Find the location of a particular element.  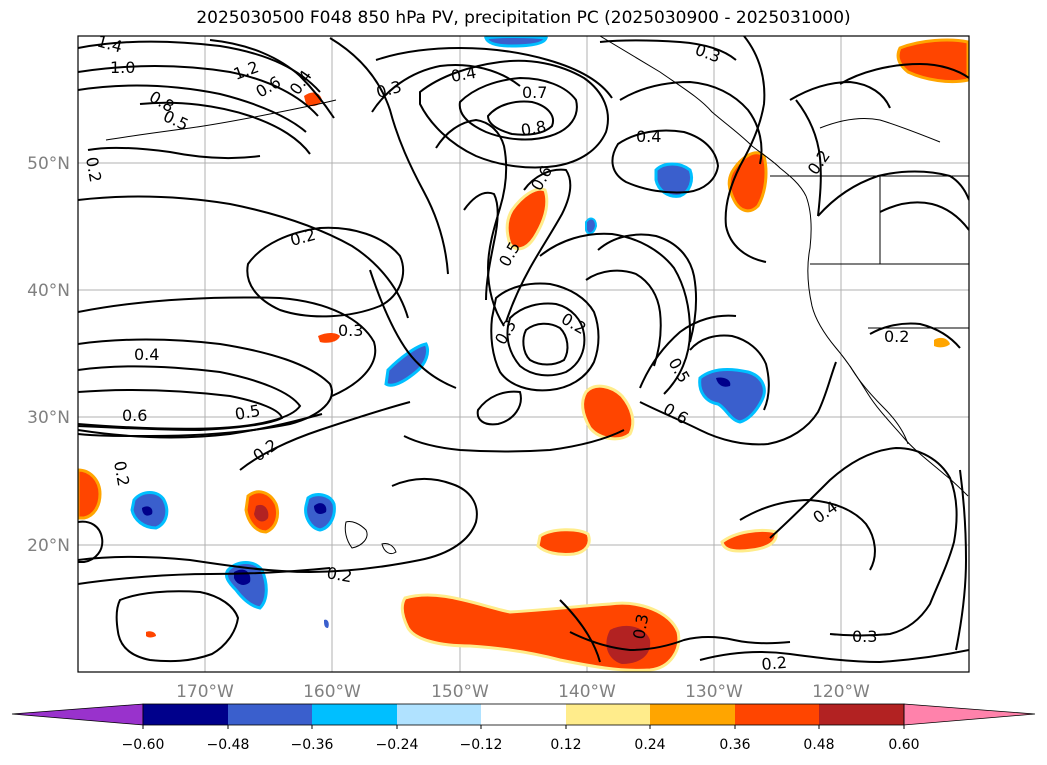

lon-label: 160°W is located at coordinates (332, 692).